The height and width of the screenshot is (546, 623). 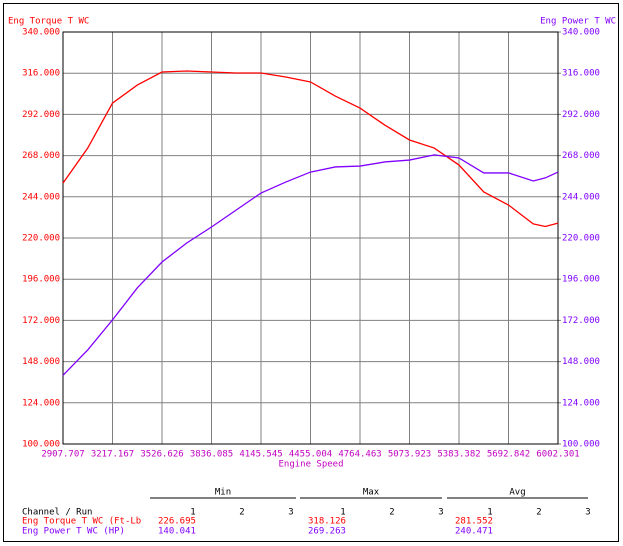 What do you see at coordinates (112, 455) in the screenshot?
I see `x-tick-label: 3217.167` at bounding box center [112, 455].